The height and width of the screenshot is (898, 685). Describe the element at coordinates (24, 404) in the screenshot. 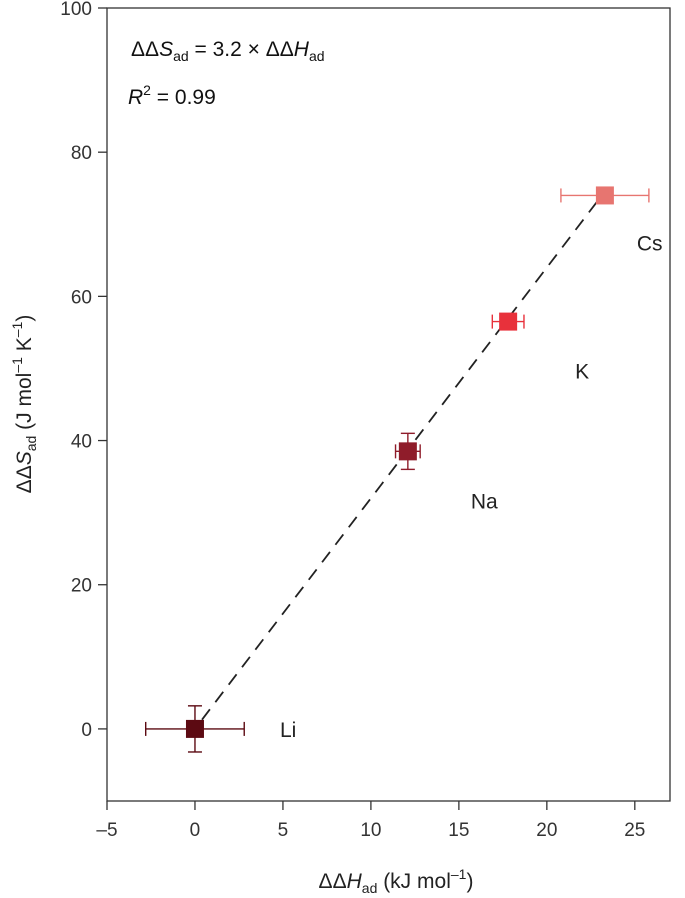

I see `y-axis-title: ΔΔSad (J mol–1 K–1)` at that location.